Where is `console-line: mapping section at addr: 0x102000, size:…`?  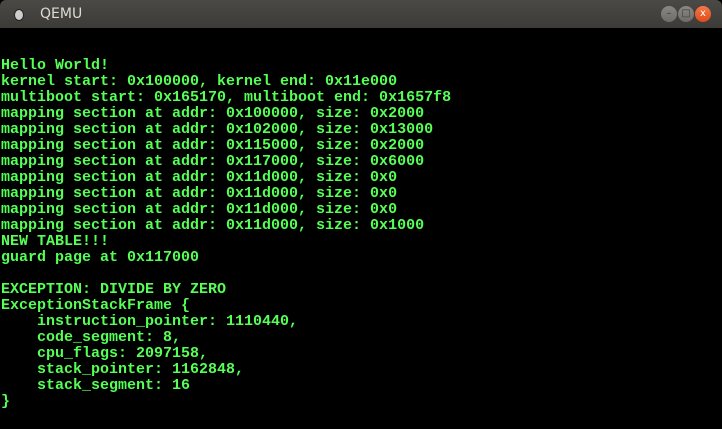
console-line: mapping section at addr: 0x102000, size:… is located at coordinates (217, 129).